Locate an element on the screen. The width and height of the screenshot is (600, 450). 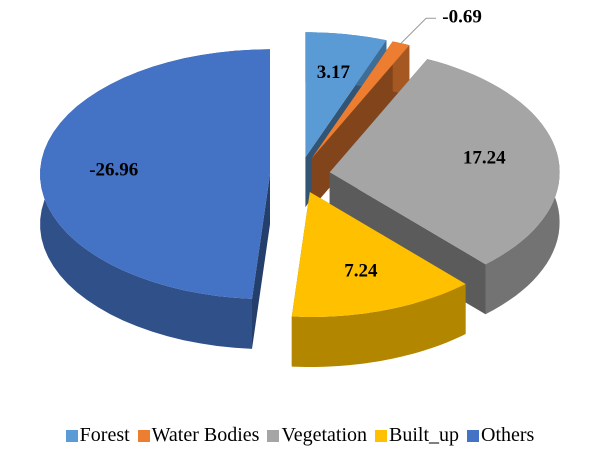
data-label: -0.69 is located at coordinates (462, 17).